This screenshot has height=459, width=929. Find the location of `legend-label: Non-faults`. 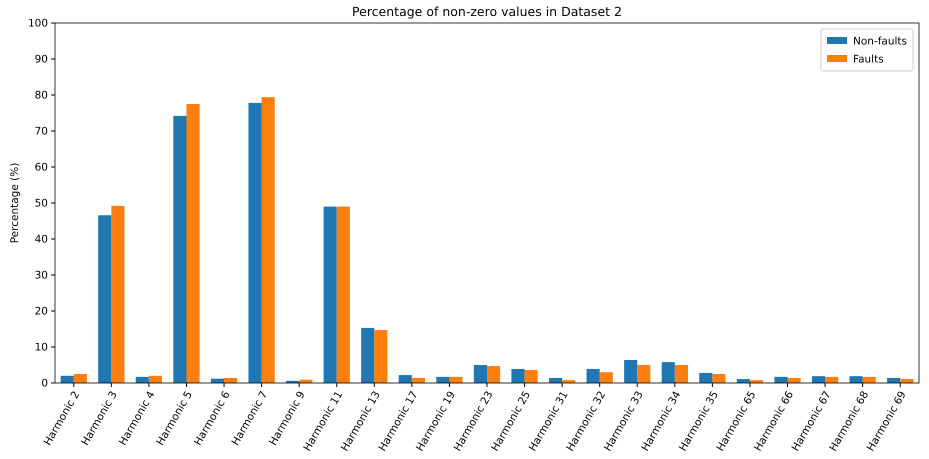

legend-label: Non-faults is located at coordinates (880, 41).